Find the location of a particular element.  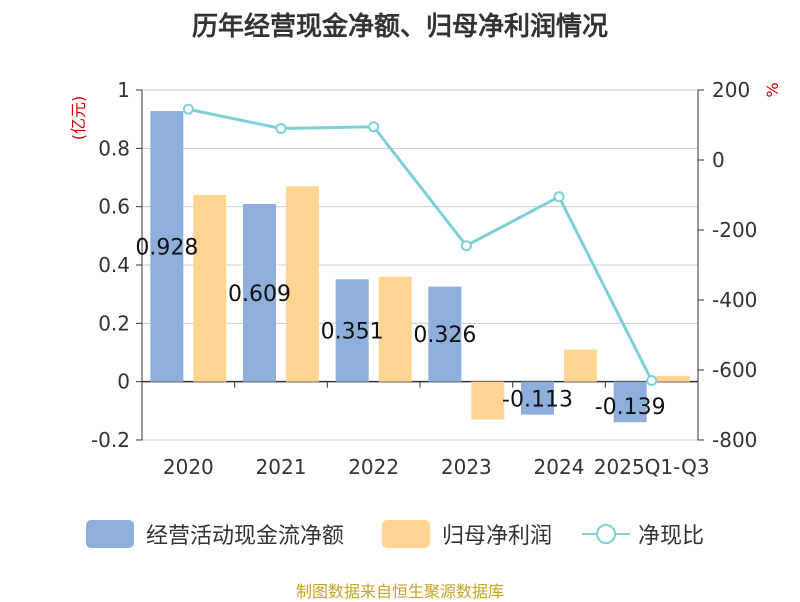

x-tick-label: 2020 is located at coordinates (188, 467).